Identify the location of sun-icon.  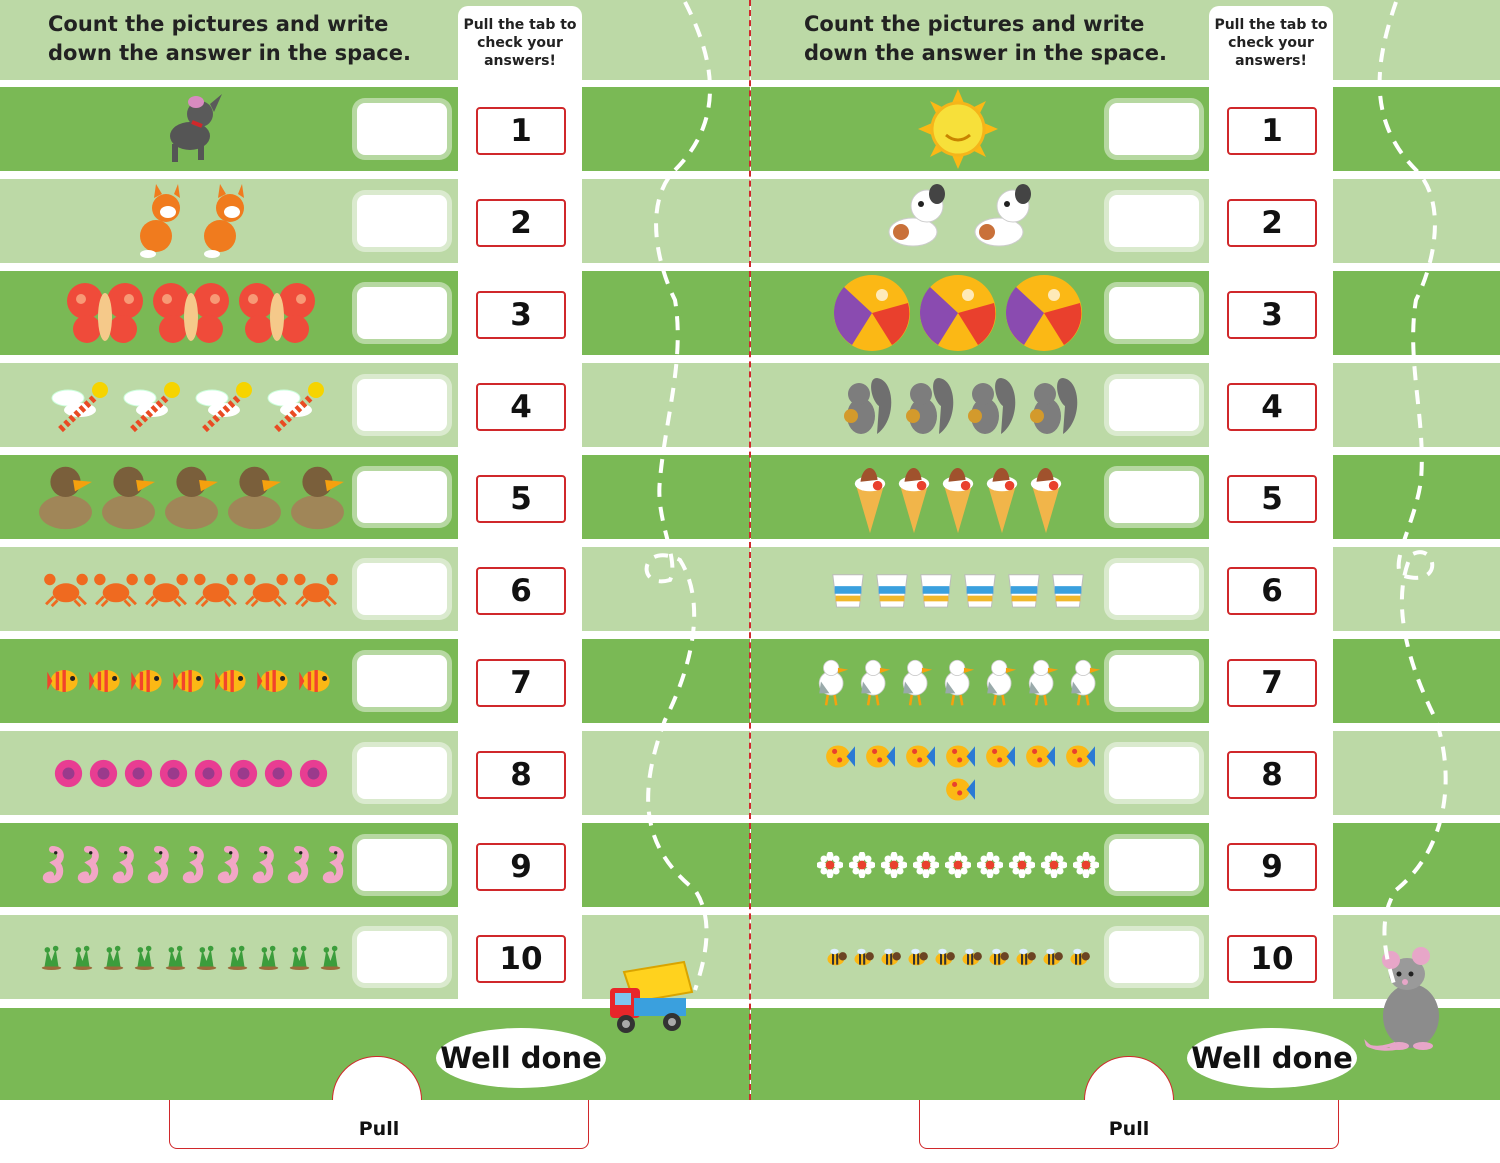
(958, 129).